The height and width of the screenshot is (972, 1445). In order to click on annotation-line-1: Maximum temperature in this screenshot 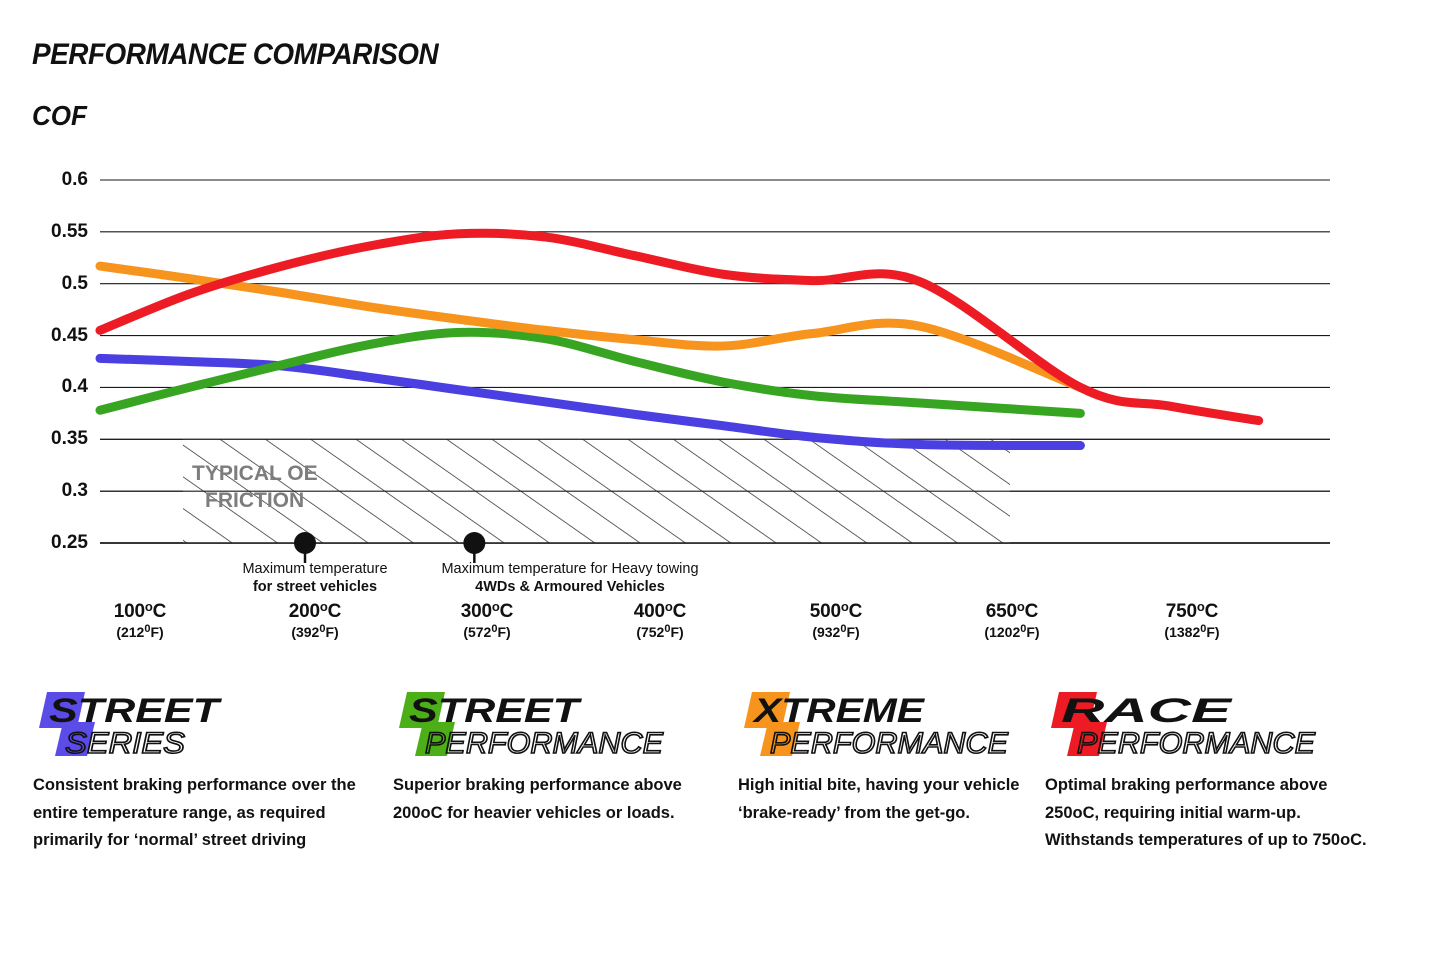, I will do `click(315, 569)`.